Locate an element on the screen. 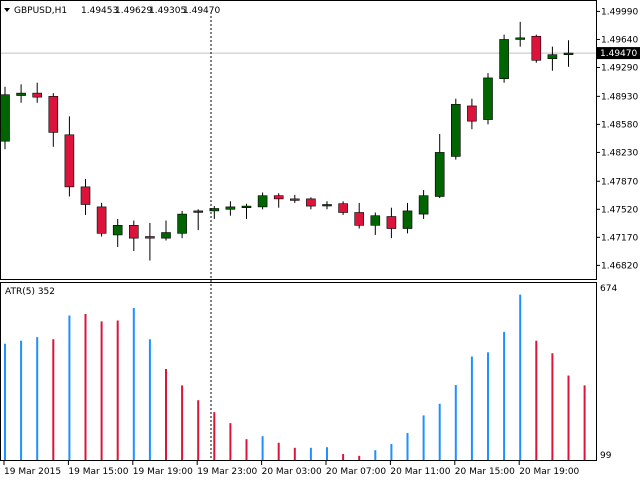  symbol-label: GBPUSD,H1 is located at coordinates (40, 11).